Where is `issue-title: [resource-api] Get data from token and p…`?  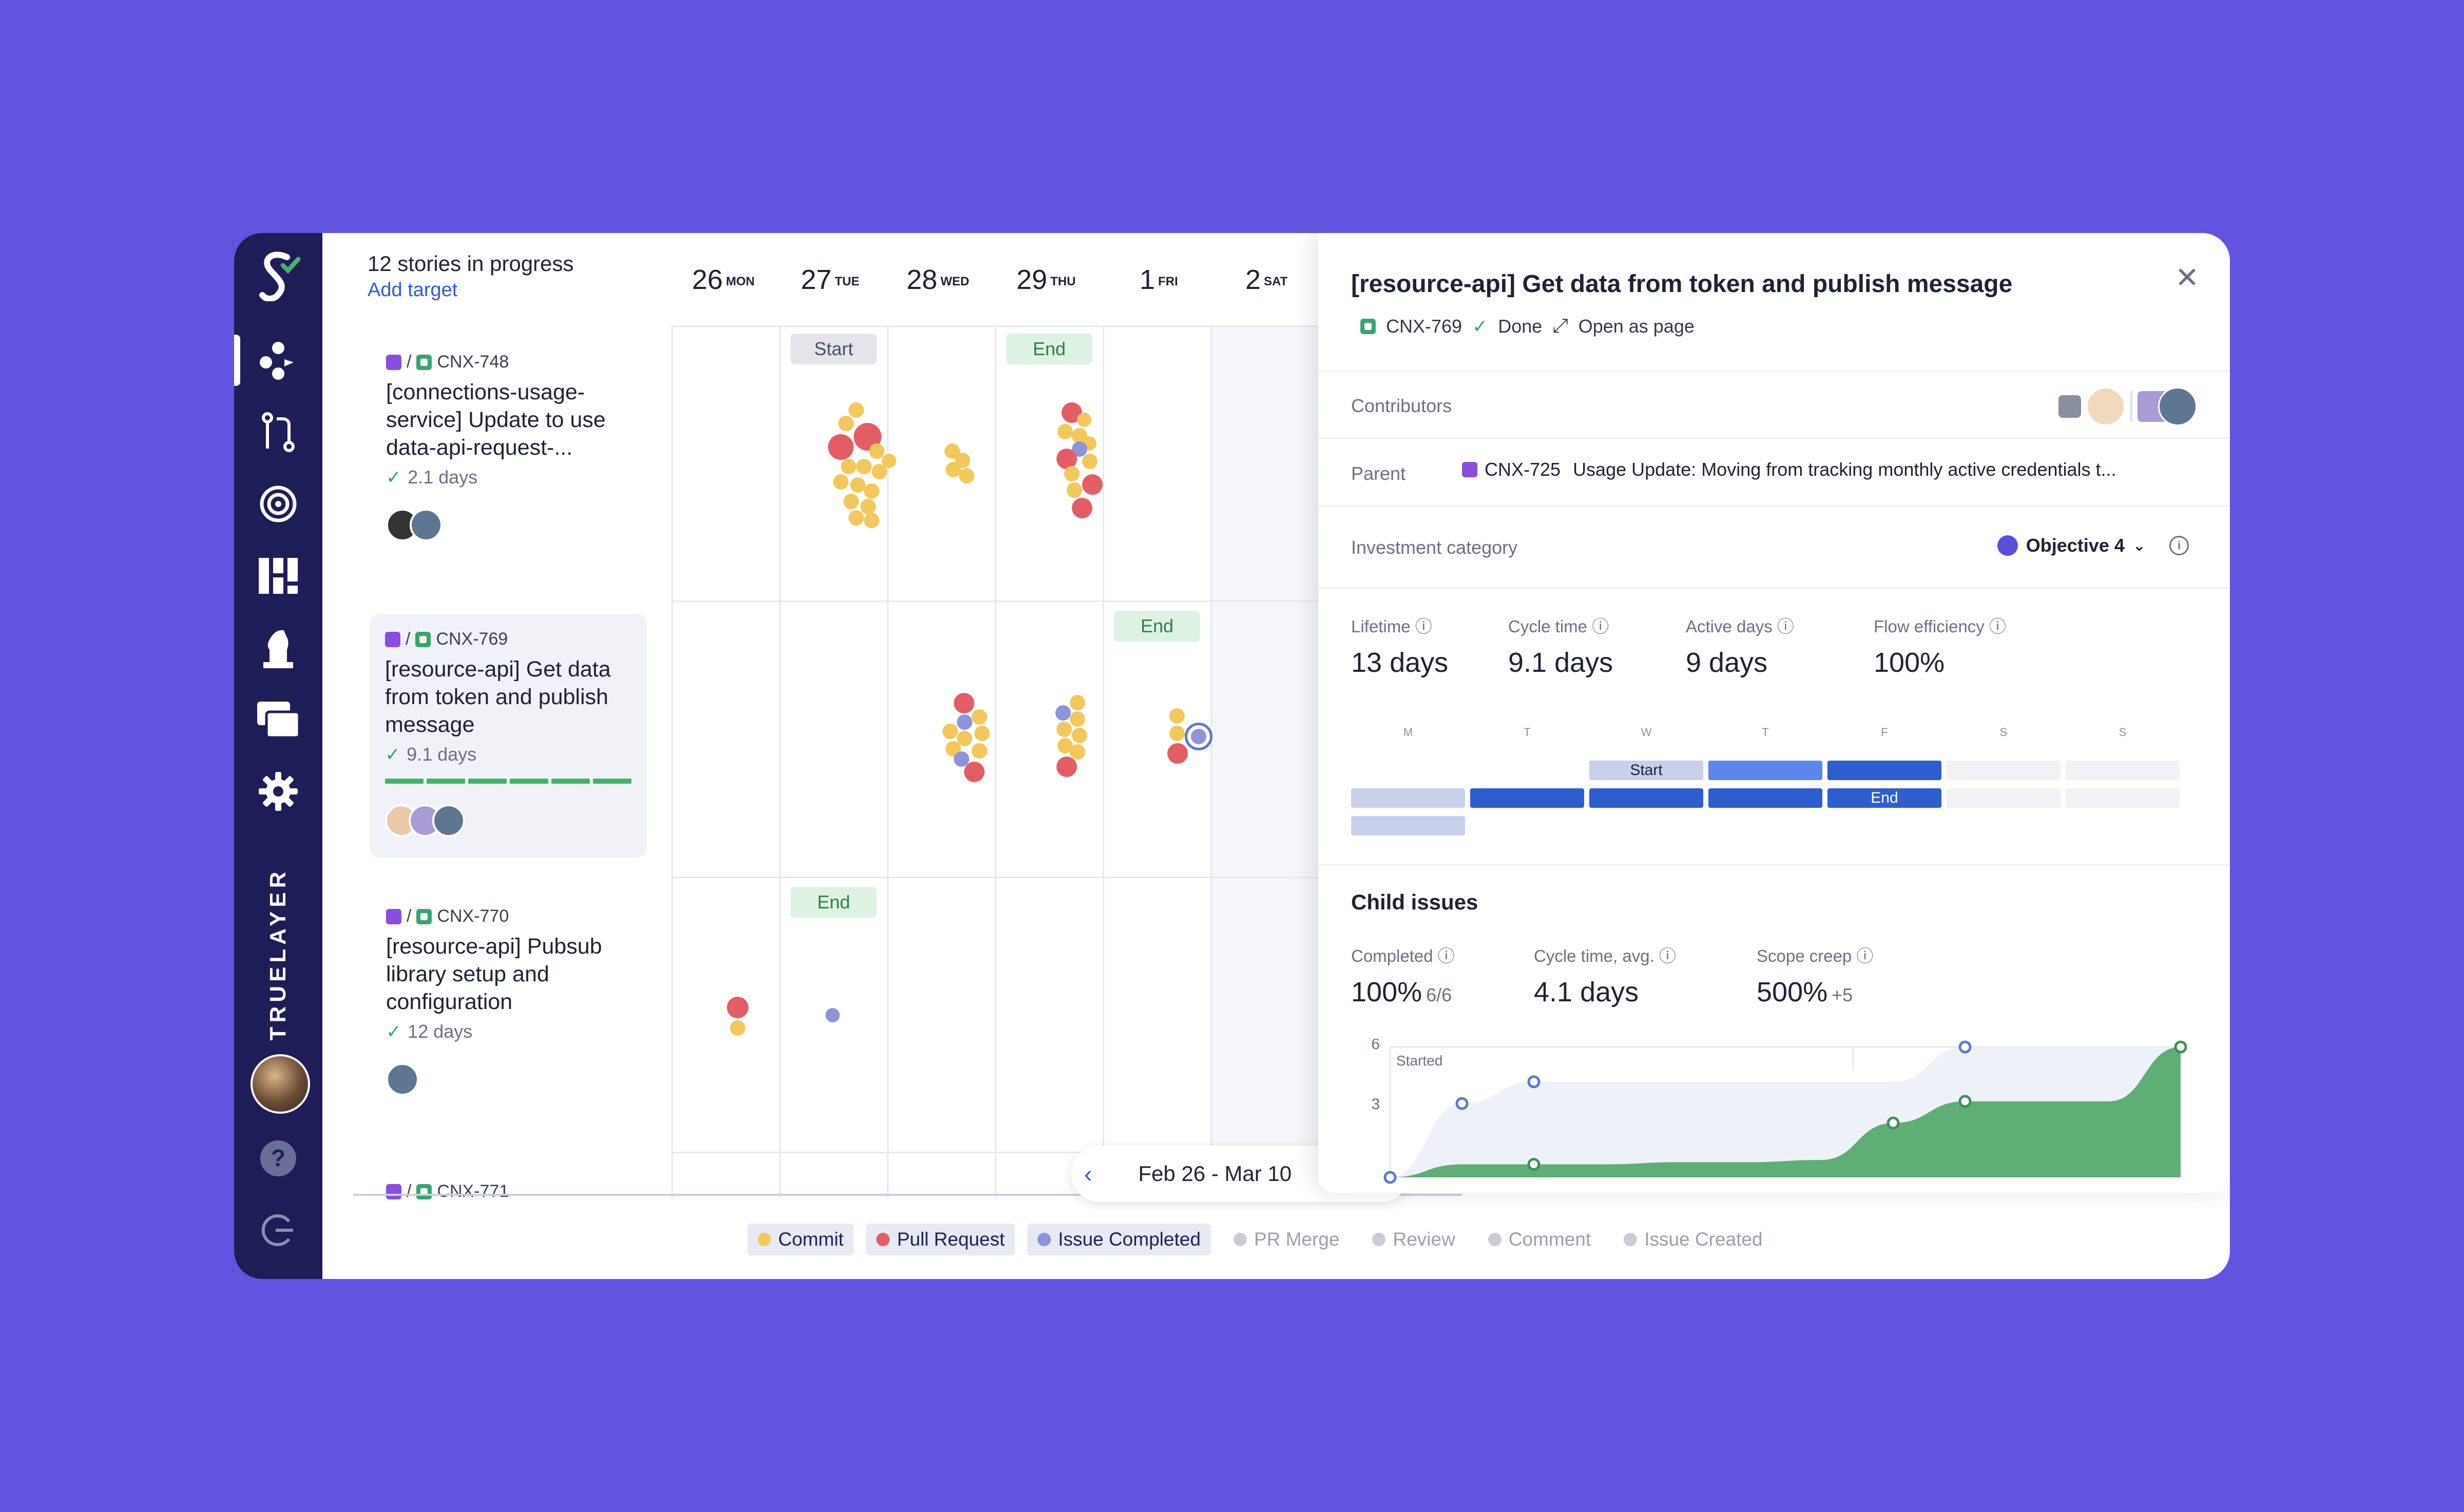 issue-title: [resource-api] Get data from token and p… is located at coordinates (1682, 284).